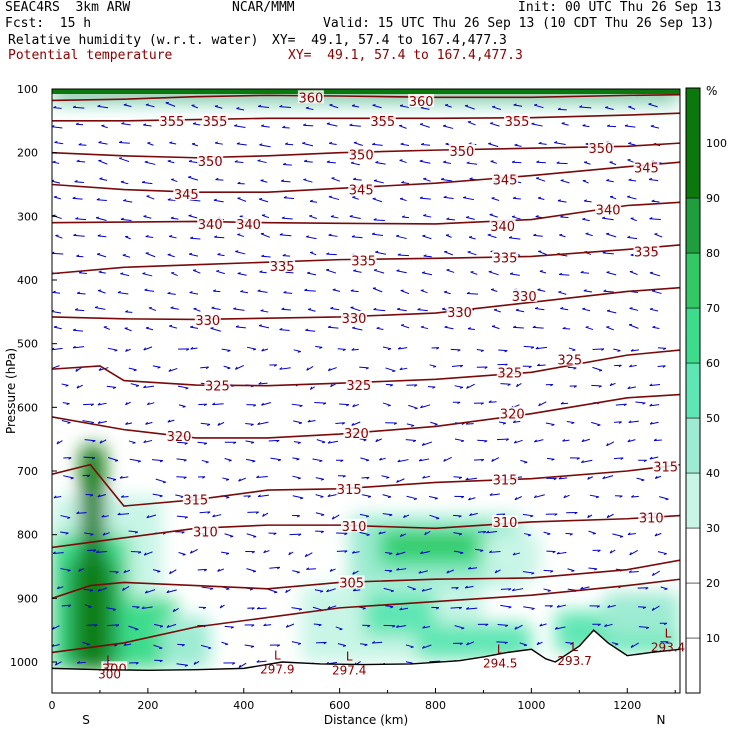  I want to click on rh-blob, so click(474, 641).